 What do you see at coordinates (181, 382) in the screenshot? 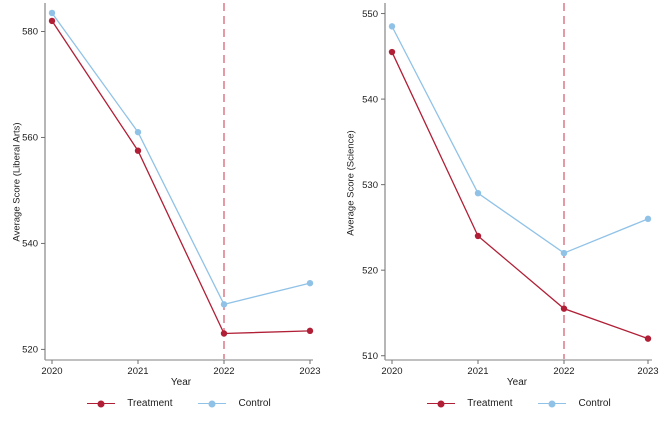
I see `x-axis-label-left: Year` at bounding box center [181, 382].